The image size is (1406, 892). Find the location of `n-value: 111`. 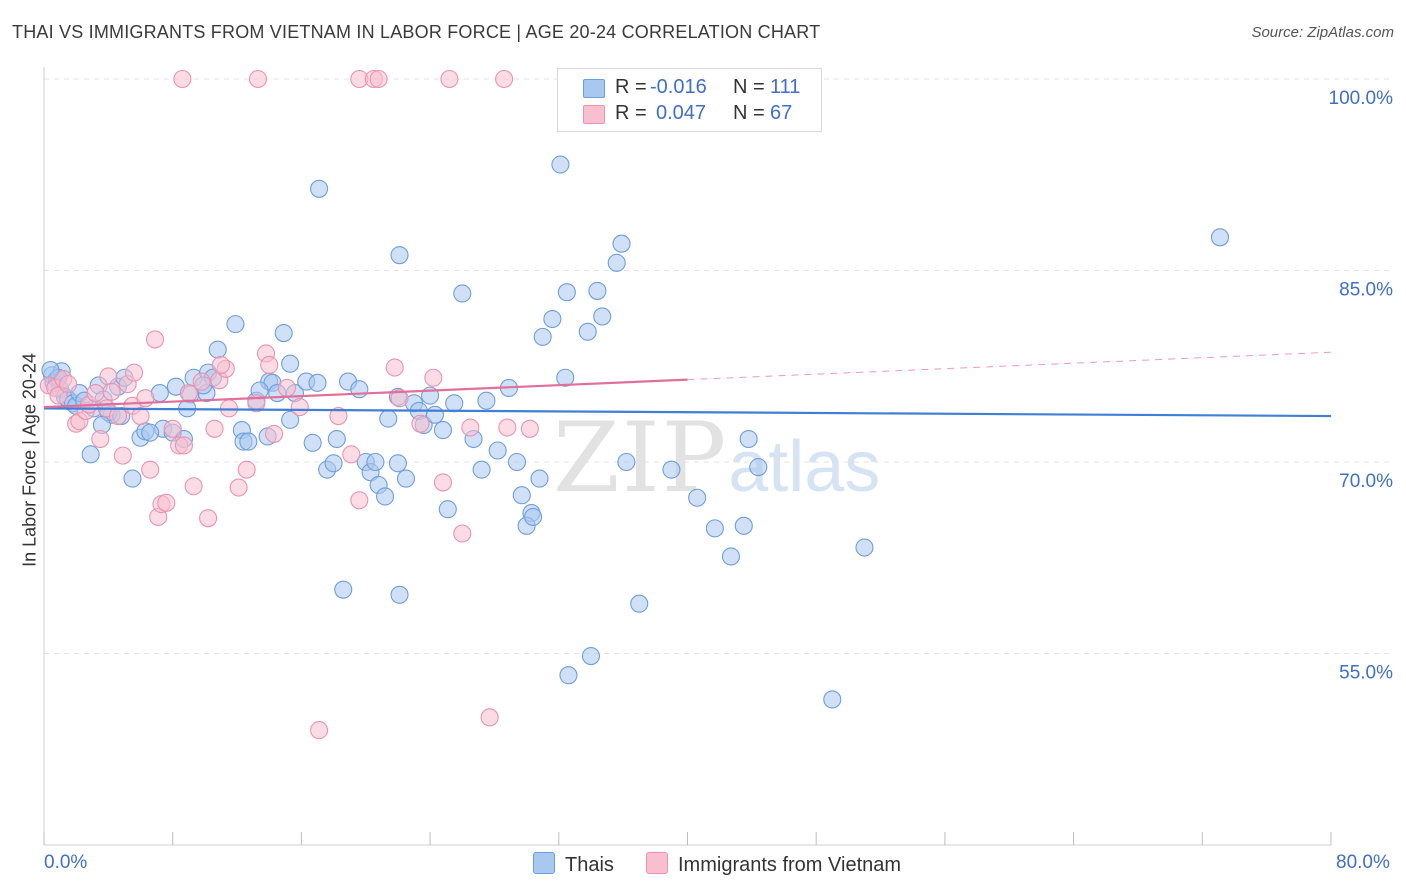

n-value: 111 is located at coordinates (785, 87).